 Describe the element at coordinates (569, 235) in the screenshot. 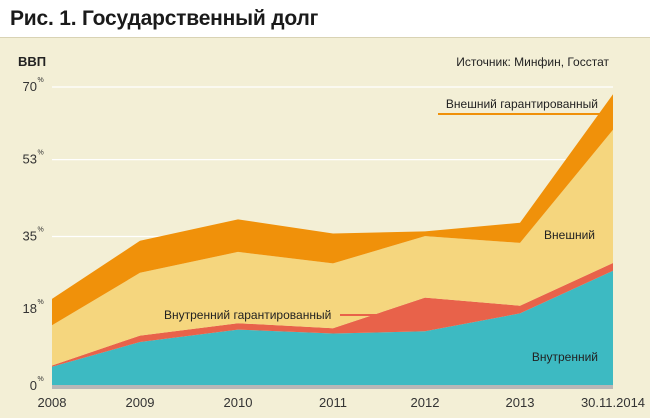

I see `label-external: Внешний` at that location.